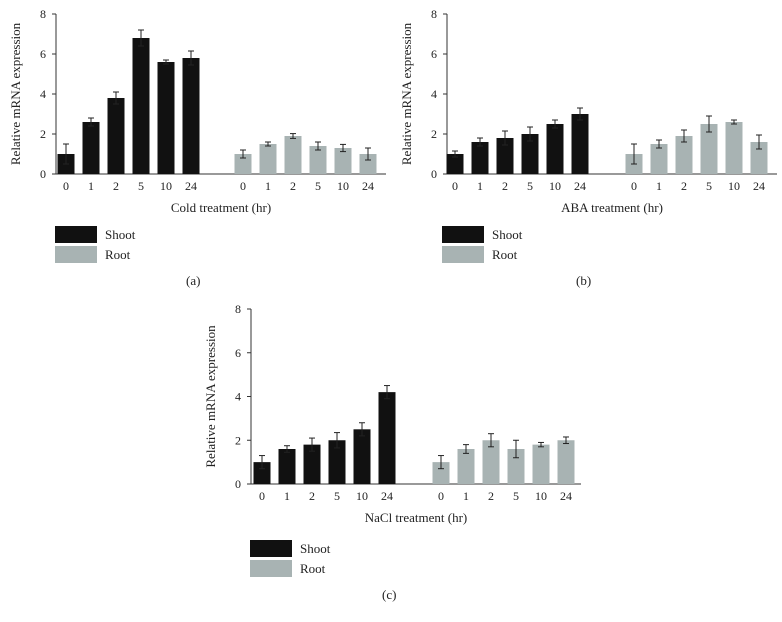  What do you see at coordinates (193, 280) in the screenshot?
I see `panel-label-a: (a)` at bounding box center [193, 280].